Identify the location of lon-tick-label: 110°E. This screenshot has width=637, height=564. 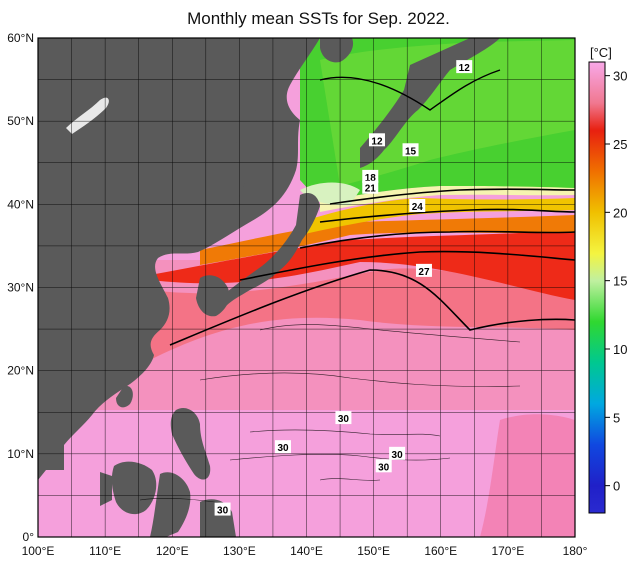
(105, 551).